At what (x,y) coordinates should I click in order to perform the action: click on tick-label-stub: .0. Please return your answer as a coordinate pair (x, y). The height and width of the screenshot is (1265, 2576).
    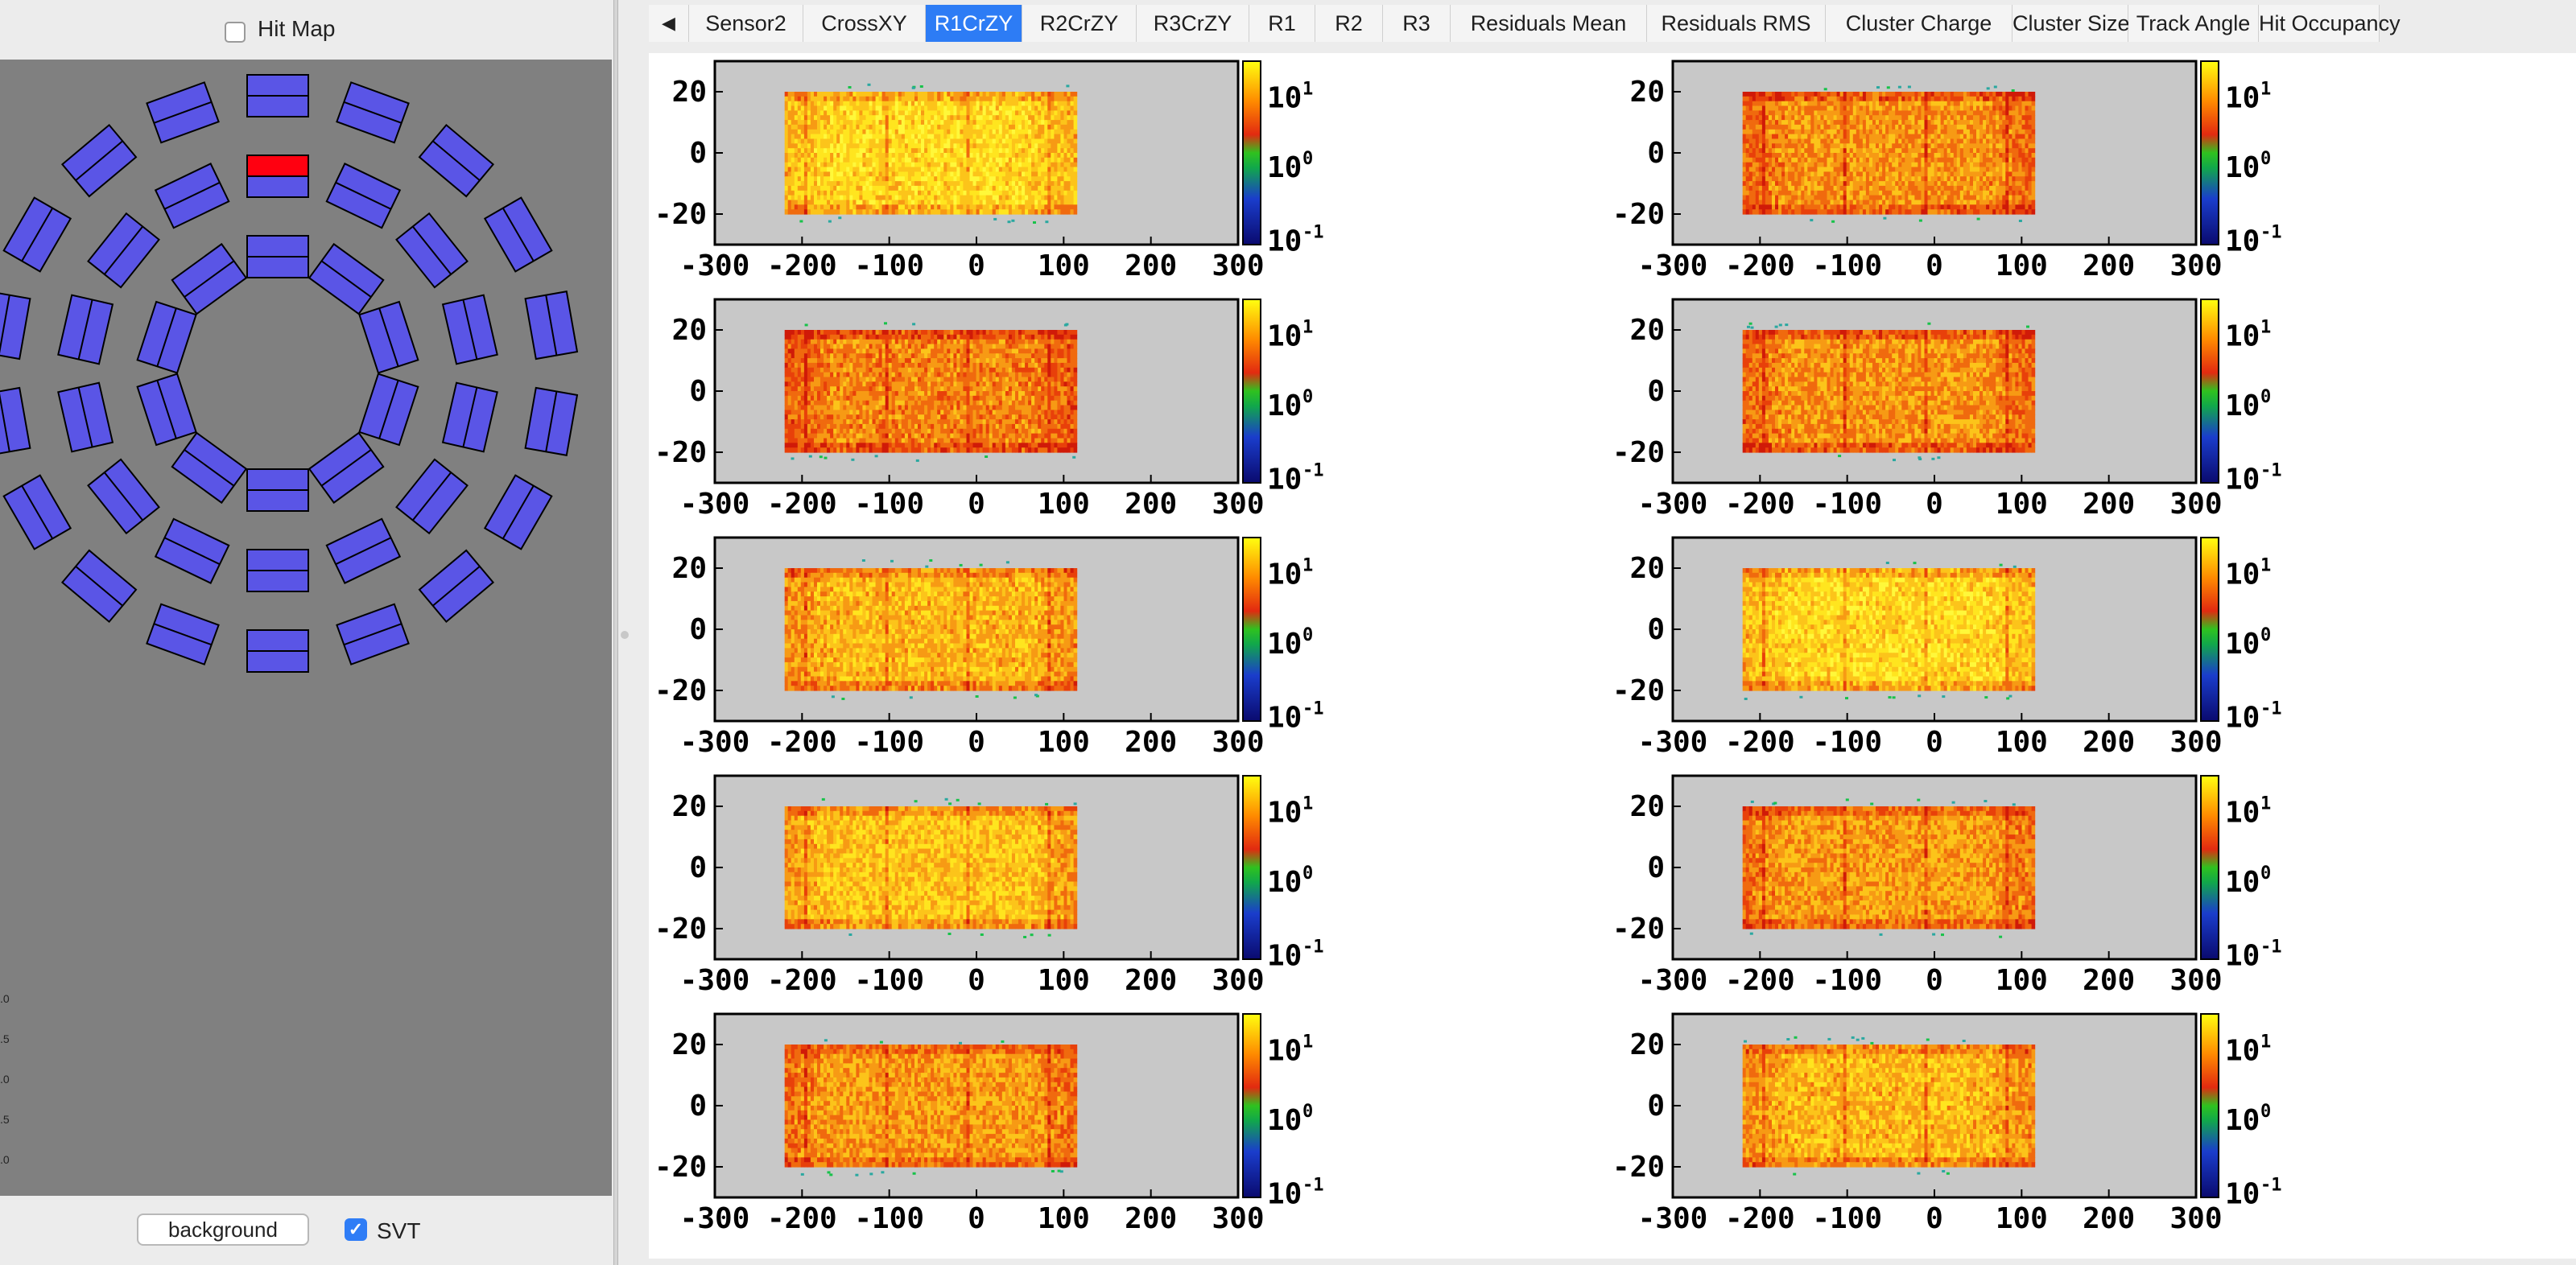
    Looking at the image, I should click on (5, 1159).